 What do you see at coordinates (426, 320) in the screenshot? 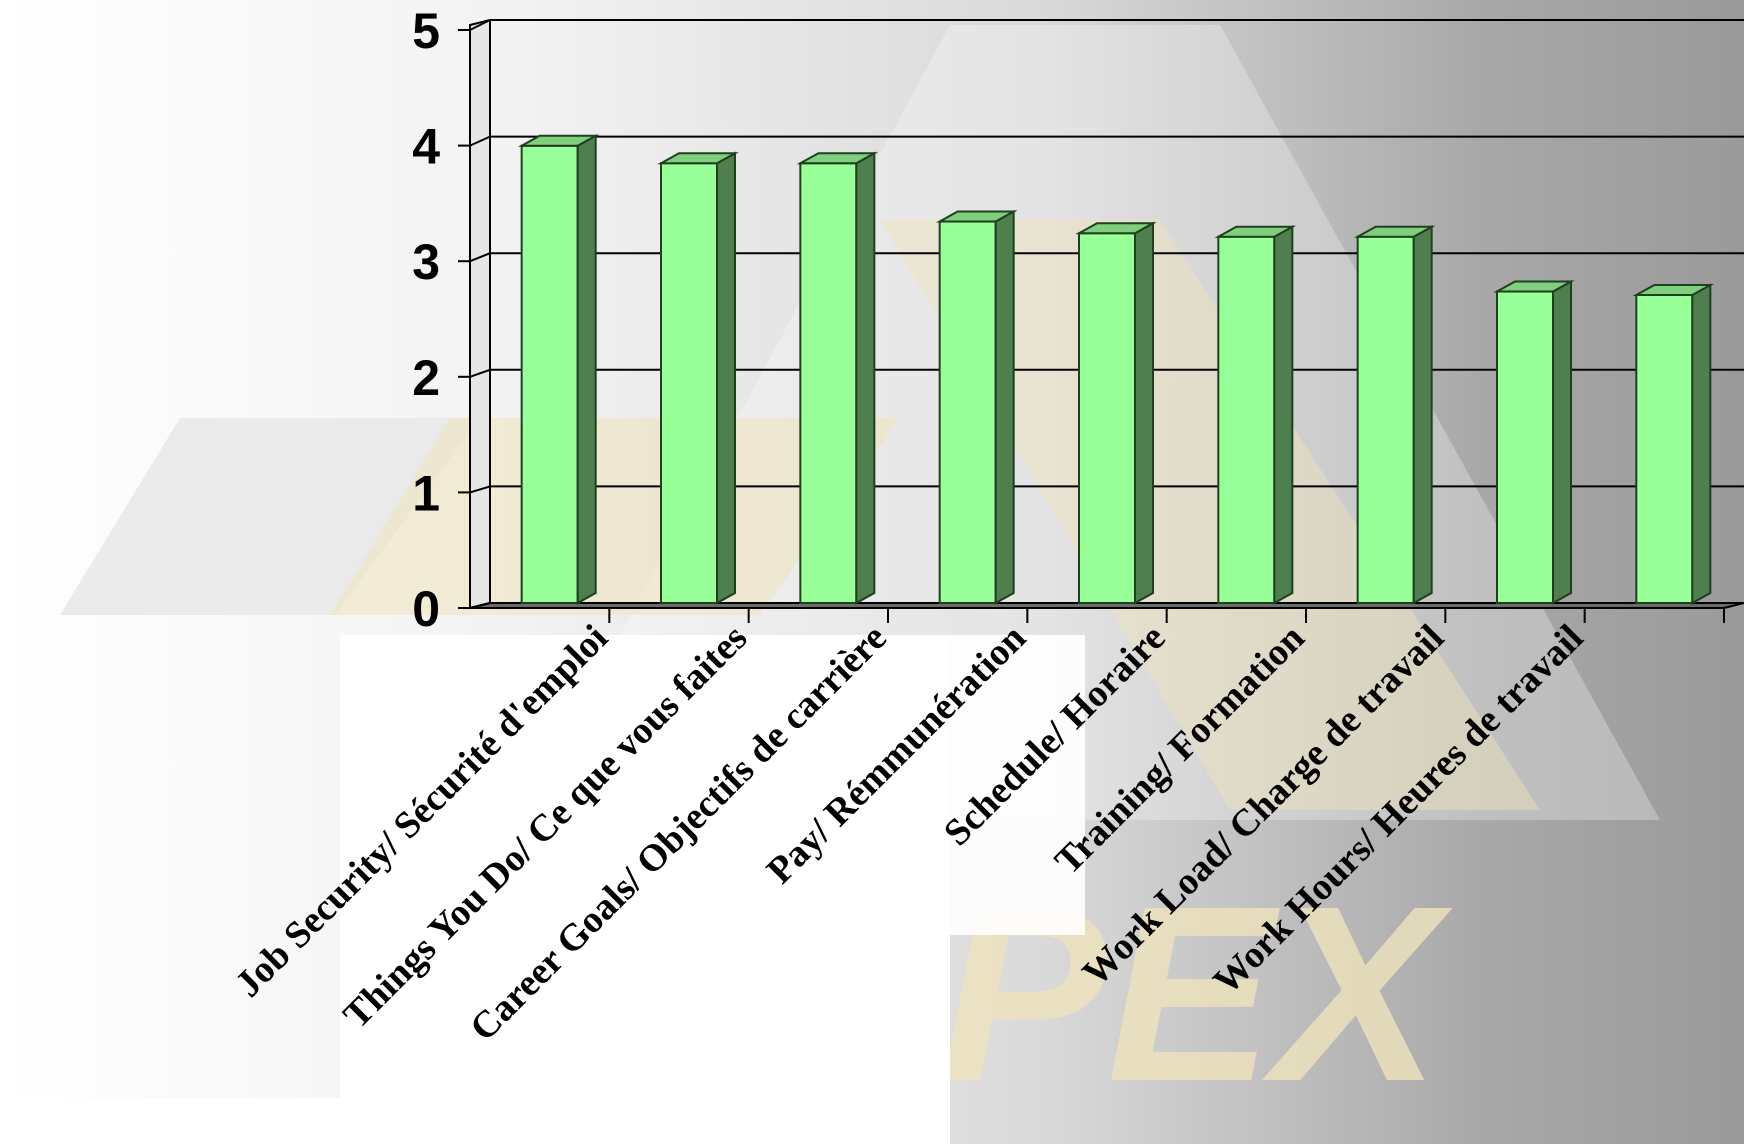
I see `y-axis-ticks: 0 1 2 3 4 5` at bounding box center [426, 320].